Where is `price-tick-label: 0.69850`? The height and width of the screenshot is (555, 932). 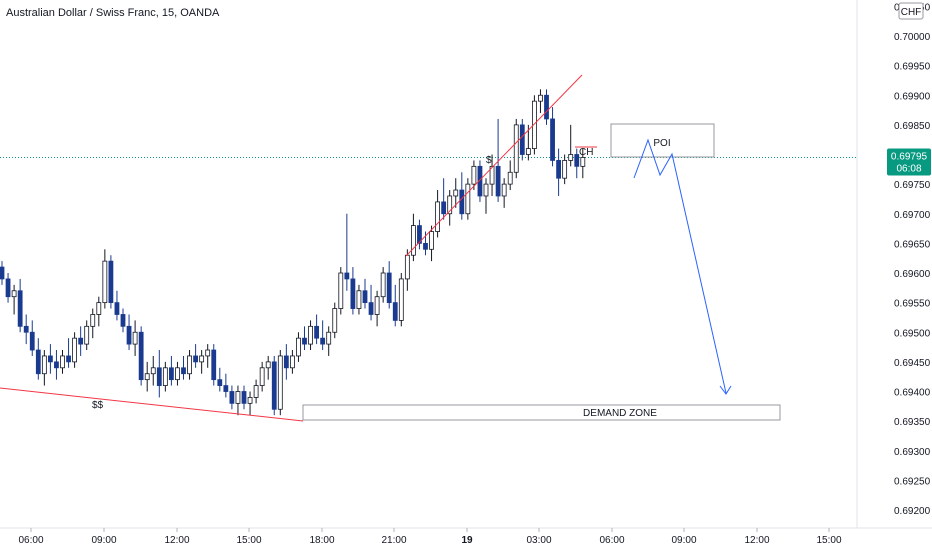 price-tick-label: 0.69850 is located at coordinates (912, 126).